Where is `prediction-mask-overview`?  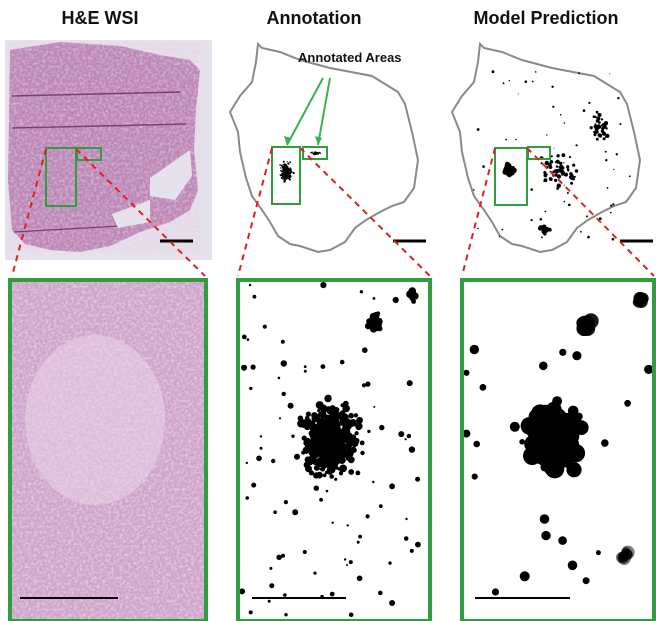 prediction-mask-overview is located at coordinates (552, 155).